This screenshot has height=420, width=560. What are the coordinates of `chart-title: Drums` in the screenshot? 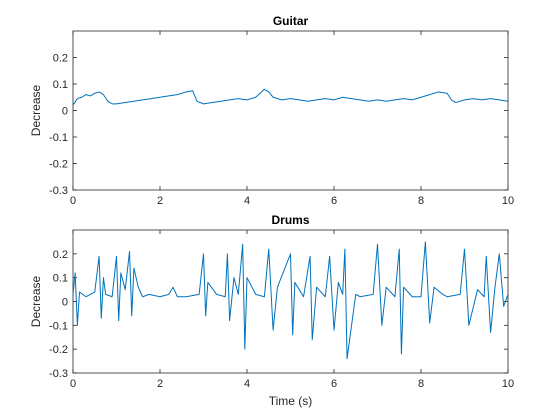 It's located at (290, 220).